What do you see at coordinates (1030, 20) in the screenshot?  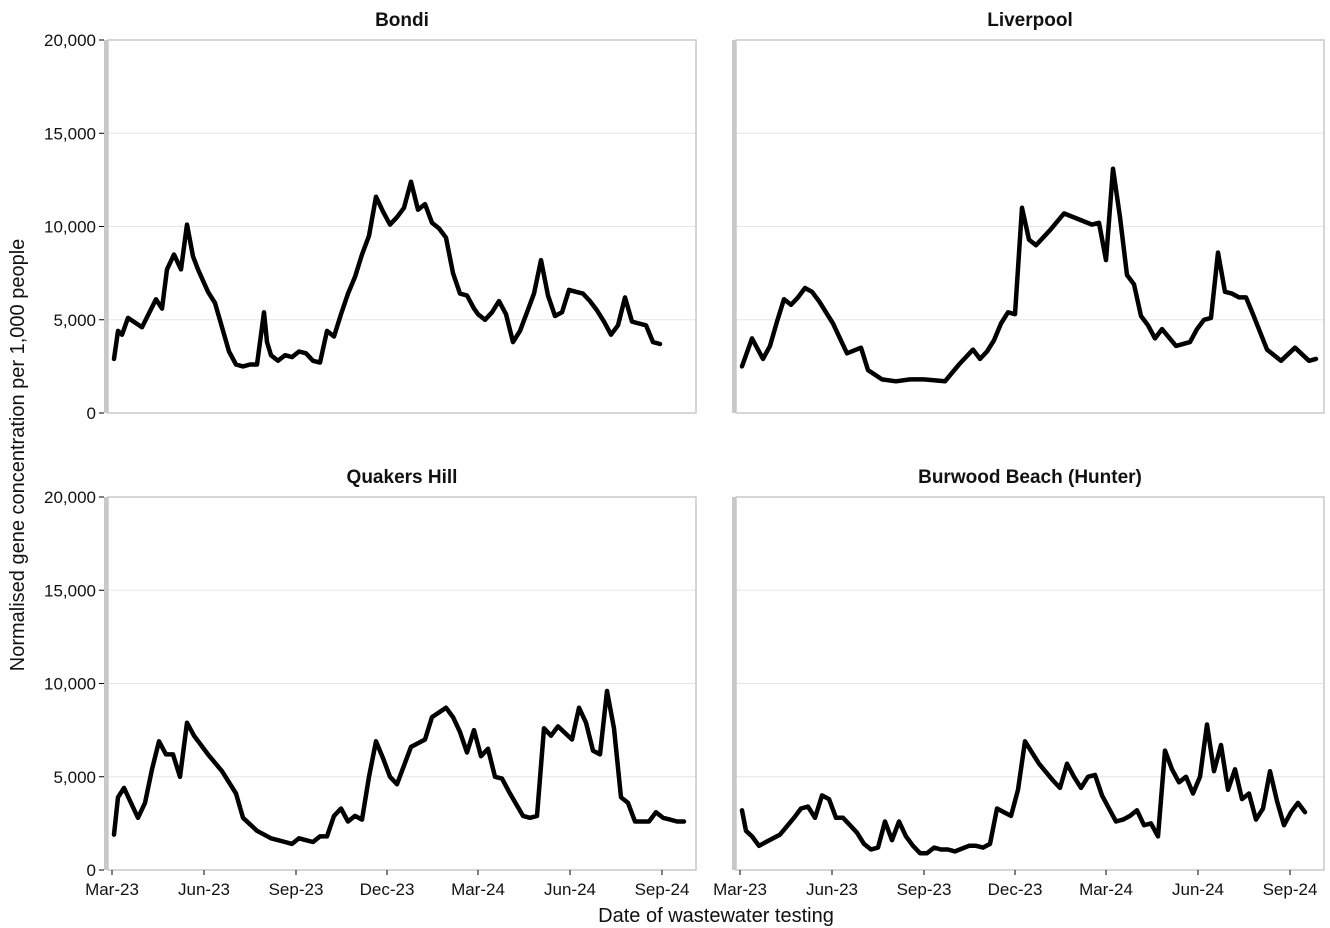 I see `panel-title: Liverpool` at bounding box center [1030, 20].